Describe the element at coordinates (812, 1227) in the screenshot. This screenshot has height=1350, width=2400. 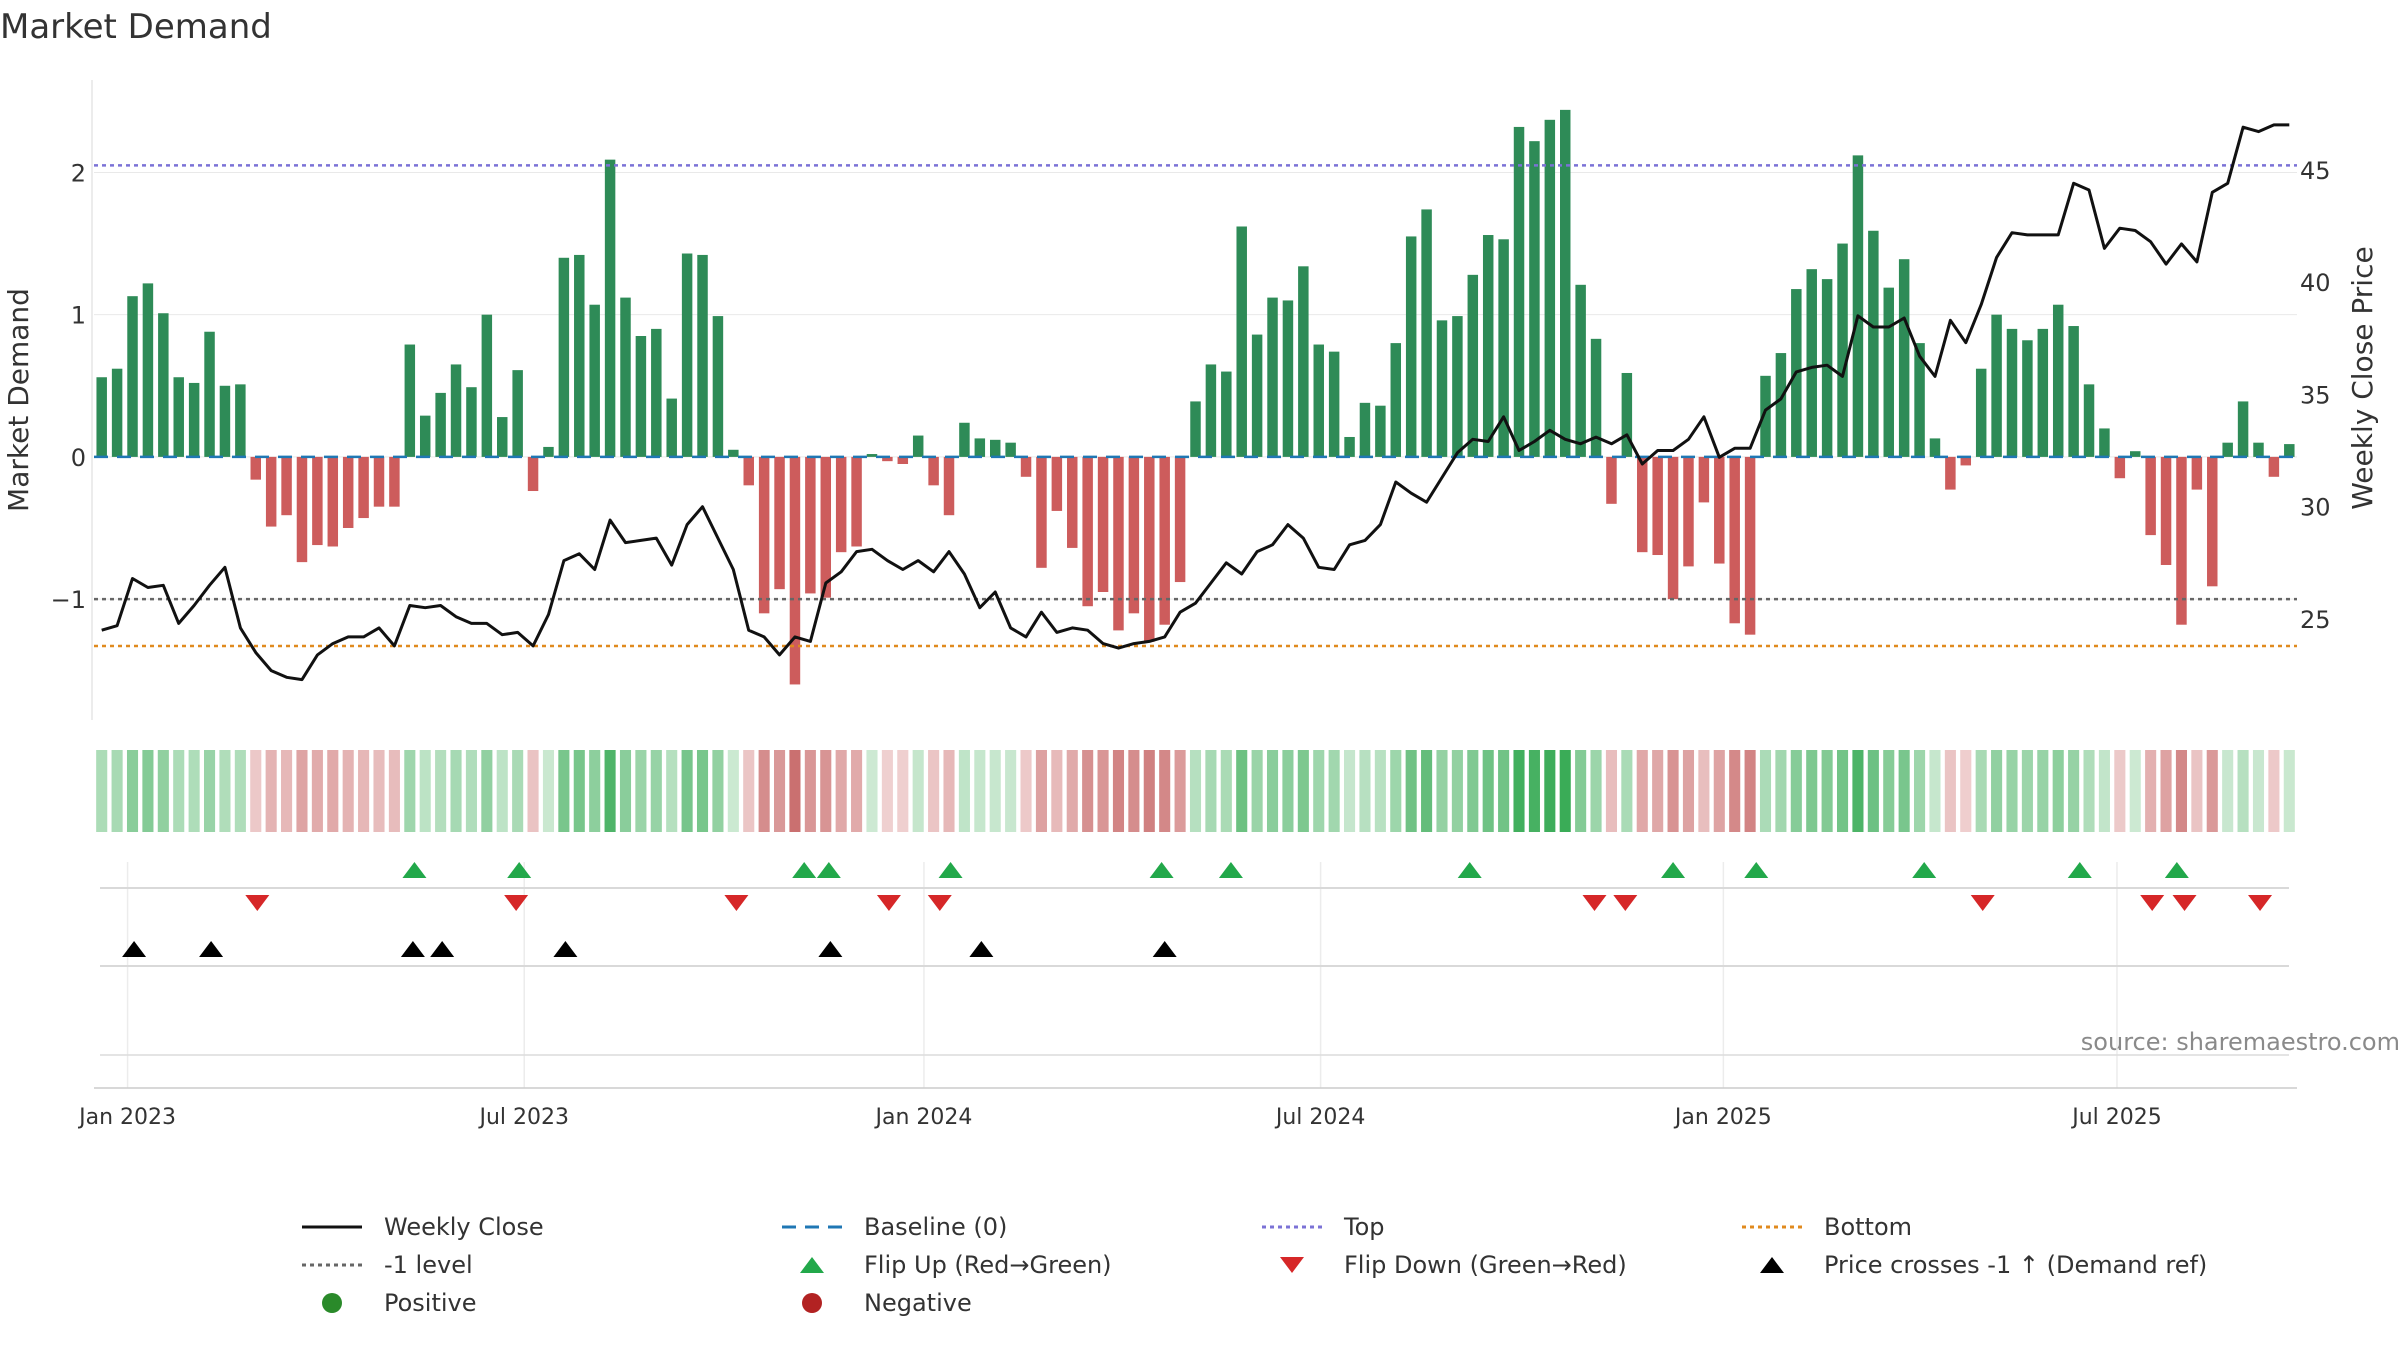
I see `baseline-swatch-icon` at that location.